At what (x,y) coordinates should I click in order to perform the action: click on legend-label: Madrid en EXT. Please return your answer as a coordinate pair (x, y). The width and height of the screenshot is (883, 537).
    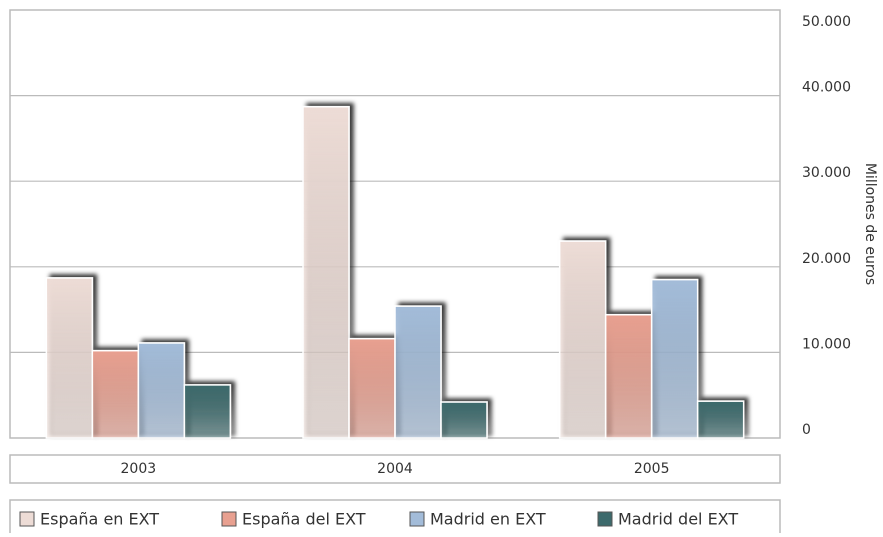
    Looking at the image, I should click on (488, 519).